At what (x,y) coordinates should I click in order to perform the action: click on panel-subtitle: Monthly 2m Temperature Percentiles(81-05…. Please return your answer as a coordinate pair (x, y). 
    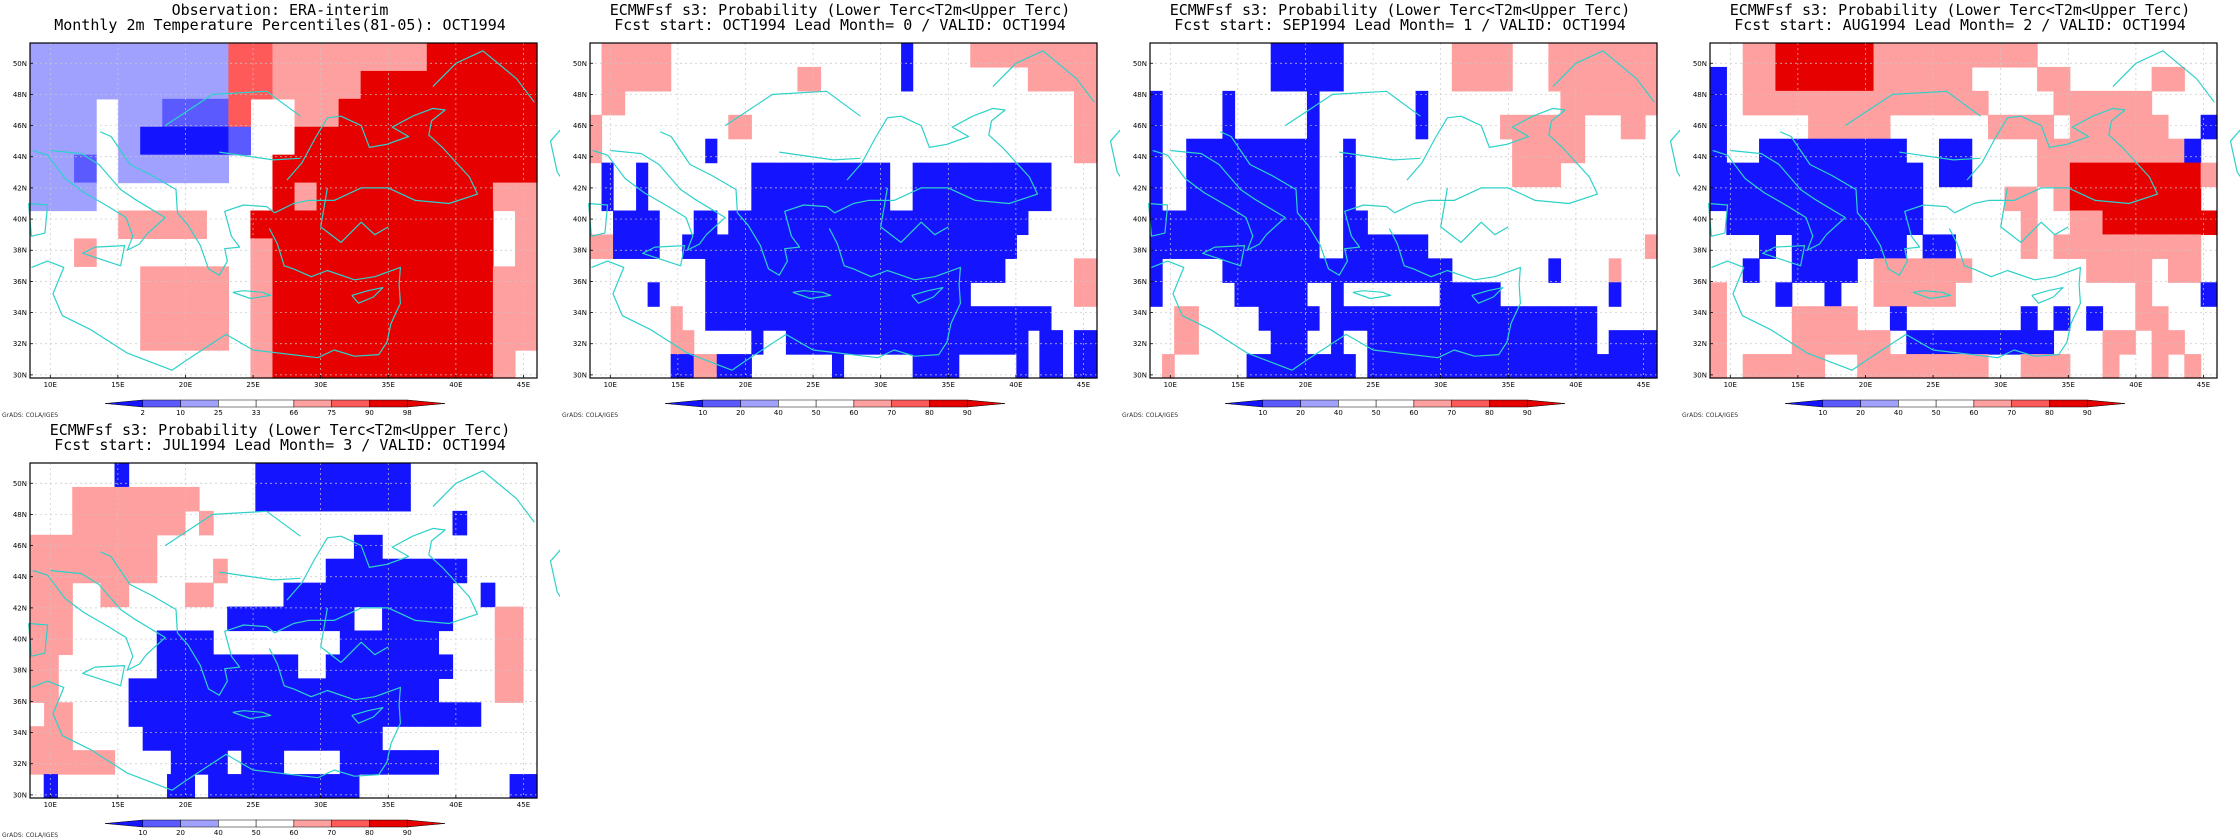
    Looking at the image, I should click on (280, 25).